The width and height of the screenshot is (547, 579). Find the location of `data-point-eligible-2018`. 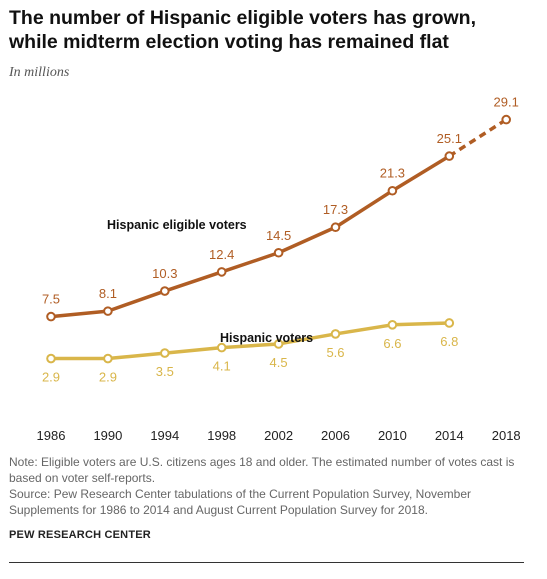

data-point-eligible-2018 is located at coordinates (506, 119).